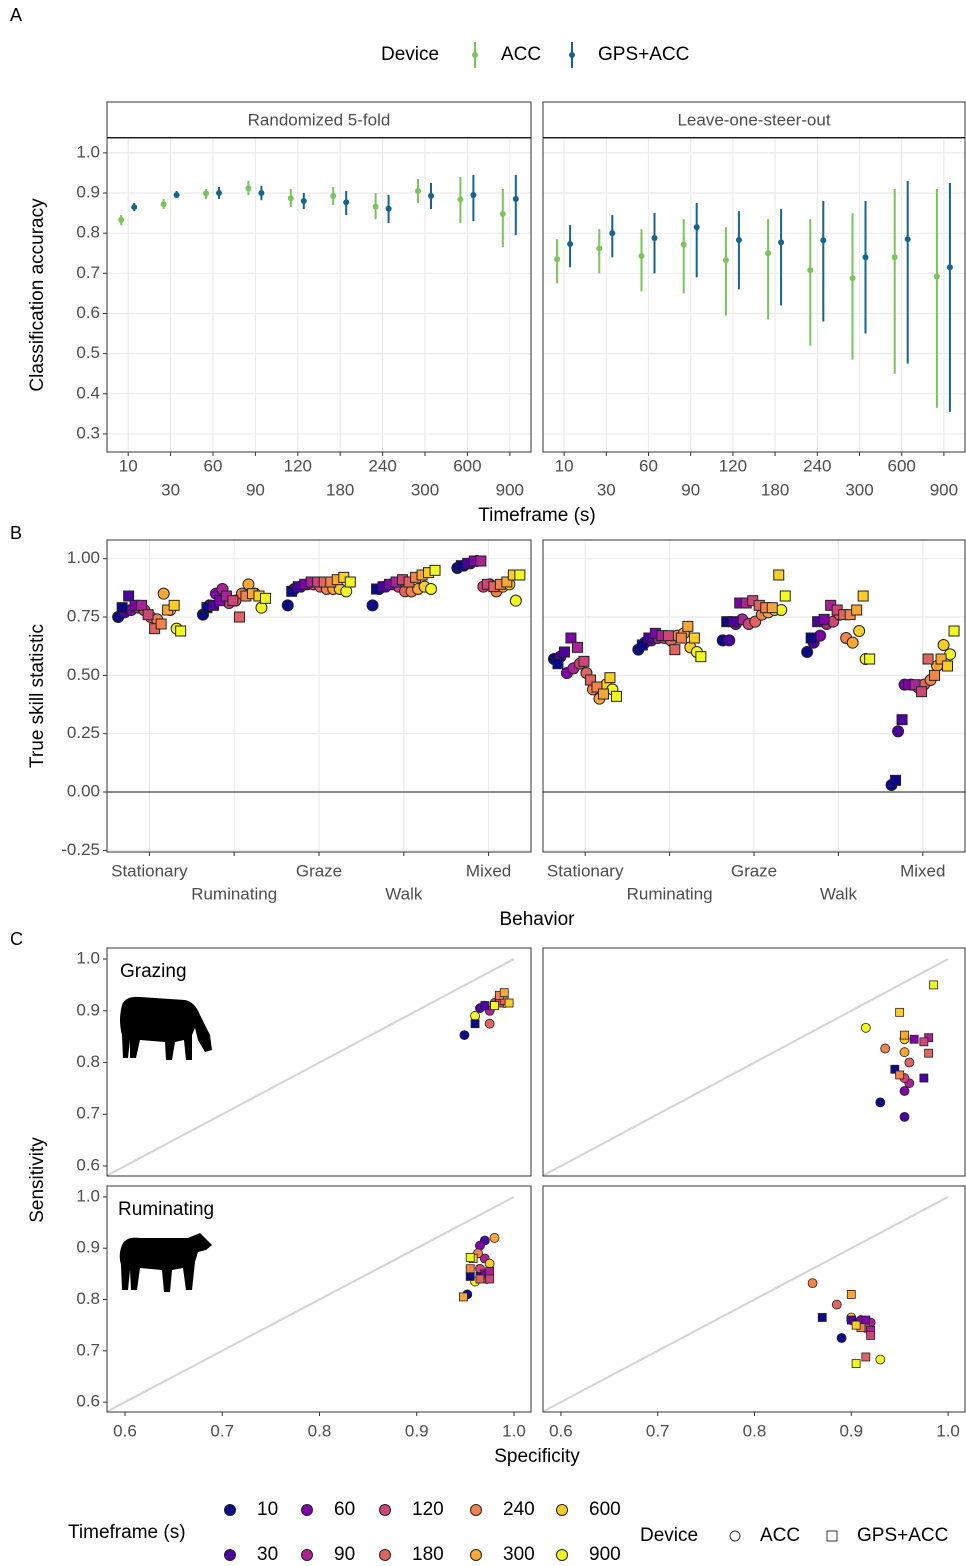 Image resolution: width=966 pixels, height=1566 pixels. I want to click on y-tick-label: 0.3, so click(88, 432).